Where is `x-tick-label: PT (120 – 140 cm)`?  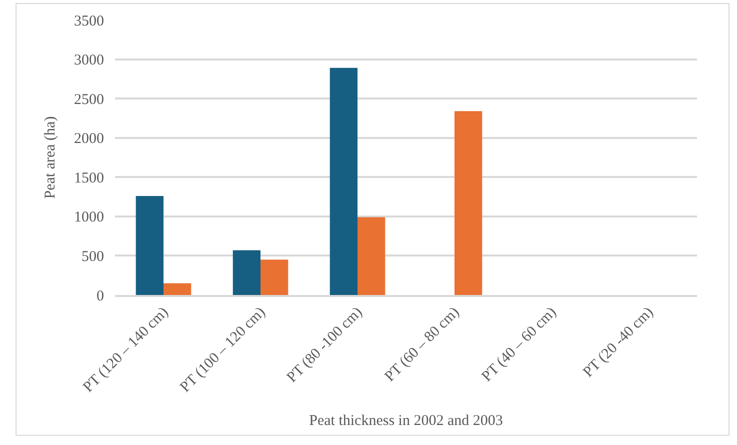
x-tick-label: PT (120 – 140 cm) is located at coordinates (126, 350).